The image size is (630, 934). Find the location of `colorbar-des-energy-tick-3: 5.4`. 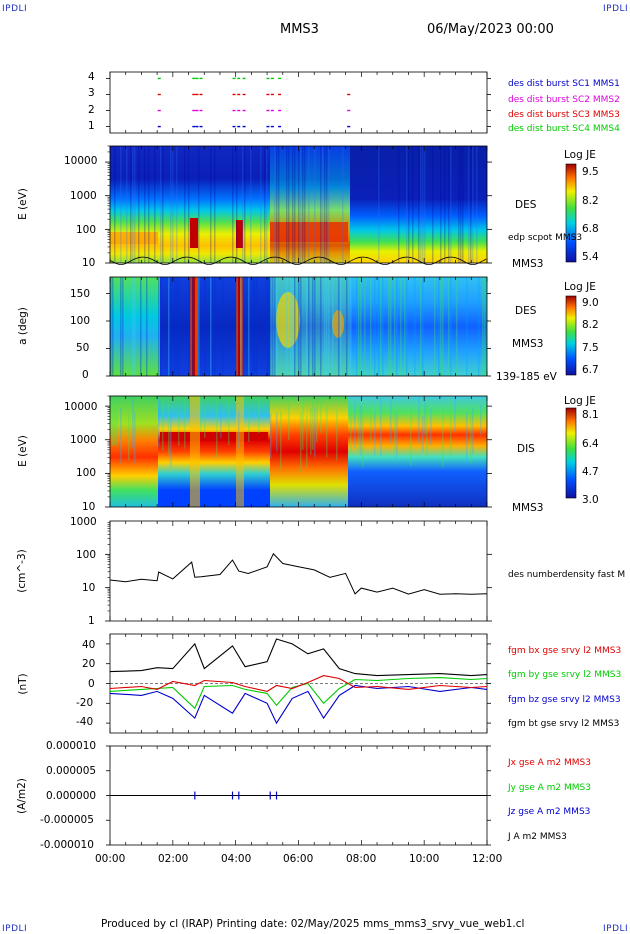

colorbar-des-energy-tick-3: 5.4 is located at coordinates (590, 257).